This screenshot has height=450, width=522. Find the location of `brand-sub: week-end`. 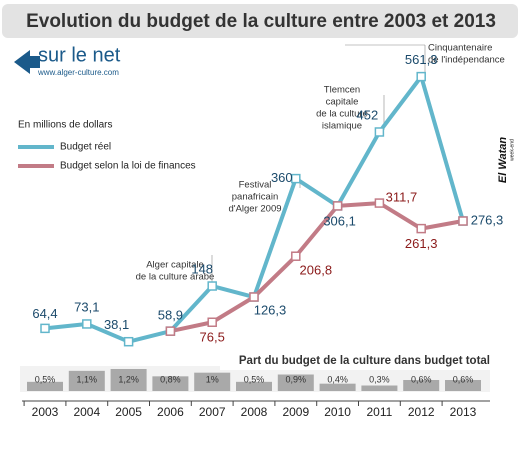

brand-sub: week-end is located at coordinates (512, 150).